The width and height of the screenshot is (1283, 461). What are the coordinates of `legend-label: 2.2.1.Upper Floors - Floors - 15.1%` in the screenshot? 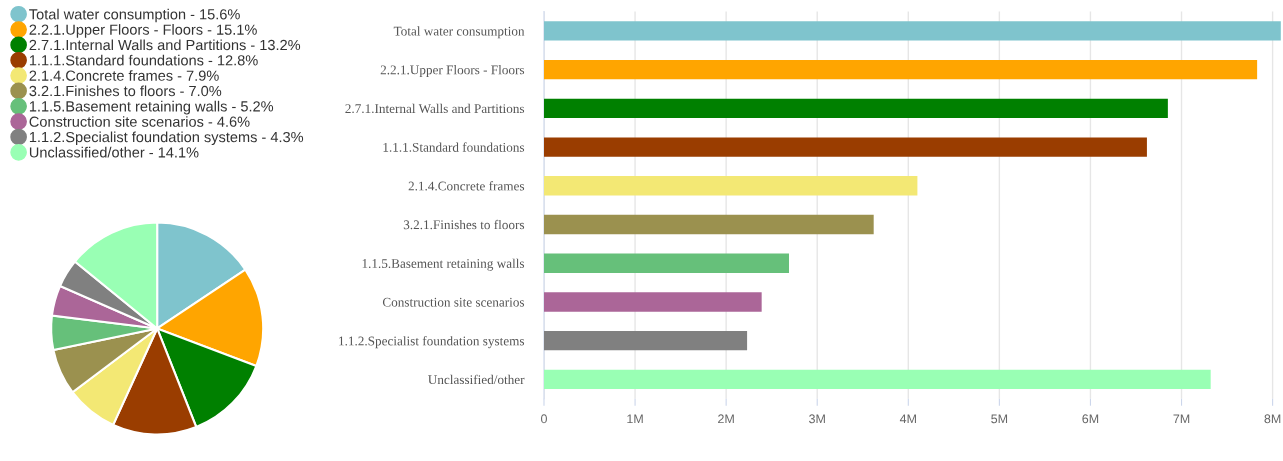 It's located at (143, 31).